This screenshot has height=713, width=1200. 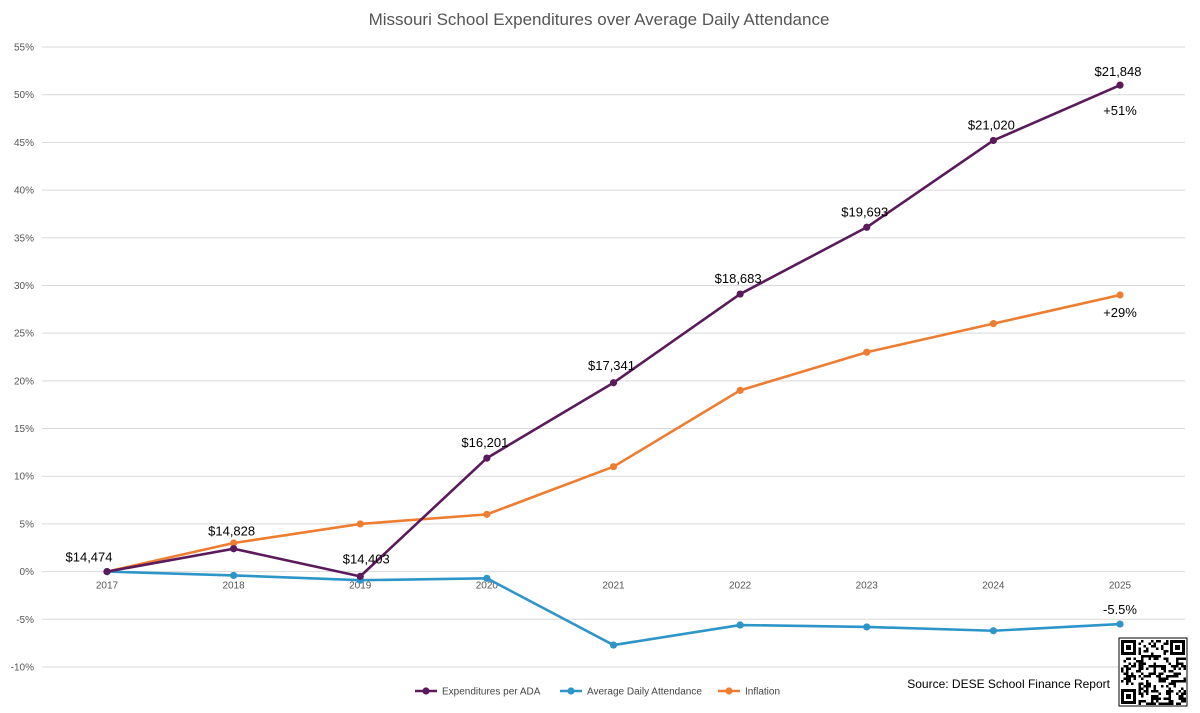 I want to click on y-tick-label: -5%, so click(x=25, y=620).